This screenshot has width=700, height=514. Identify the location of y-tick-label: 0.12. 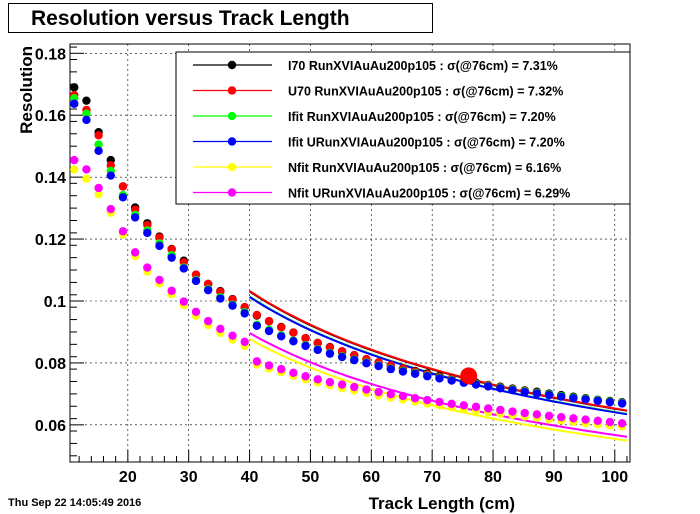
(50, 240).